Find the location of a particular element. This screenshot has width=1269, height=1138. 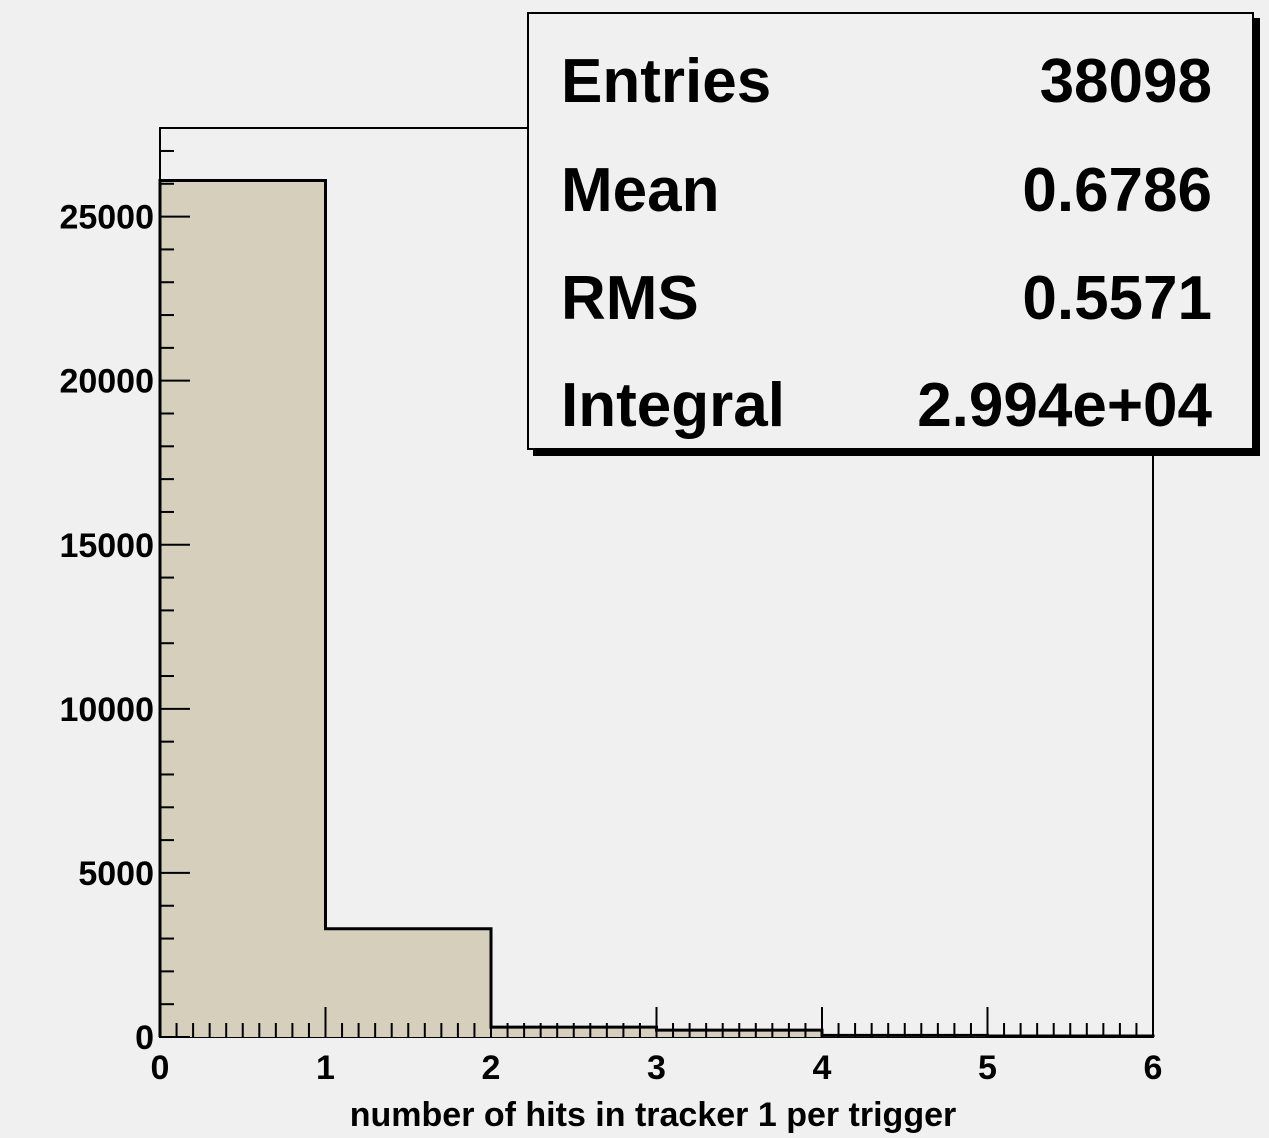

x-tick-label: 0 is located at coordinates (160, 1068).